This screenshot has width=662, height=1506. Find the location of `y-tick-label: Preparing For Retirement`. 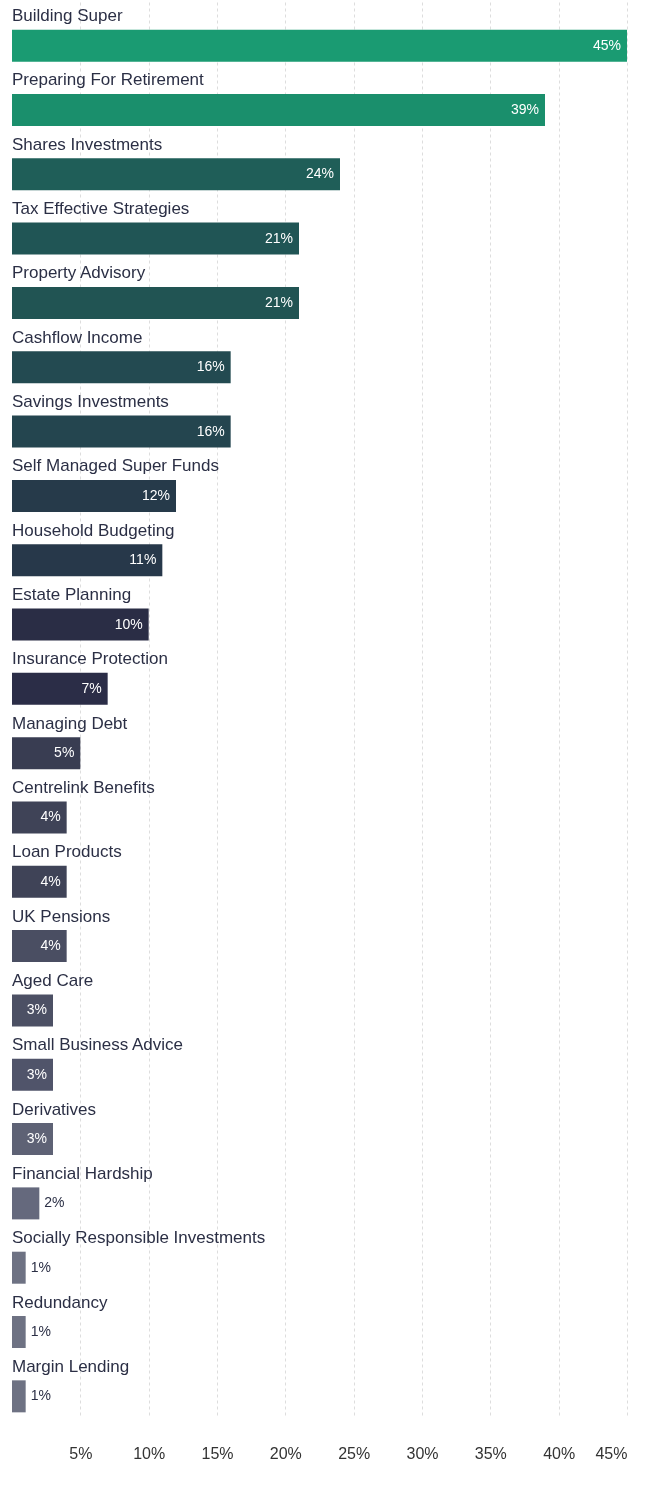

y-tick-label: Preparing For Retirement is located at coordinates (108, 80).